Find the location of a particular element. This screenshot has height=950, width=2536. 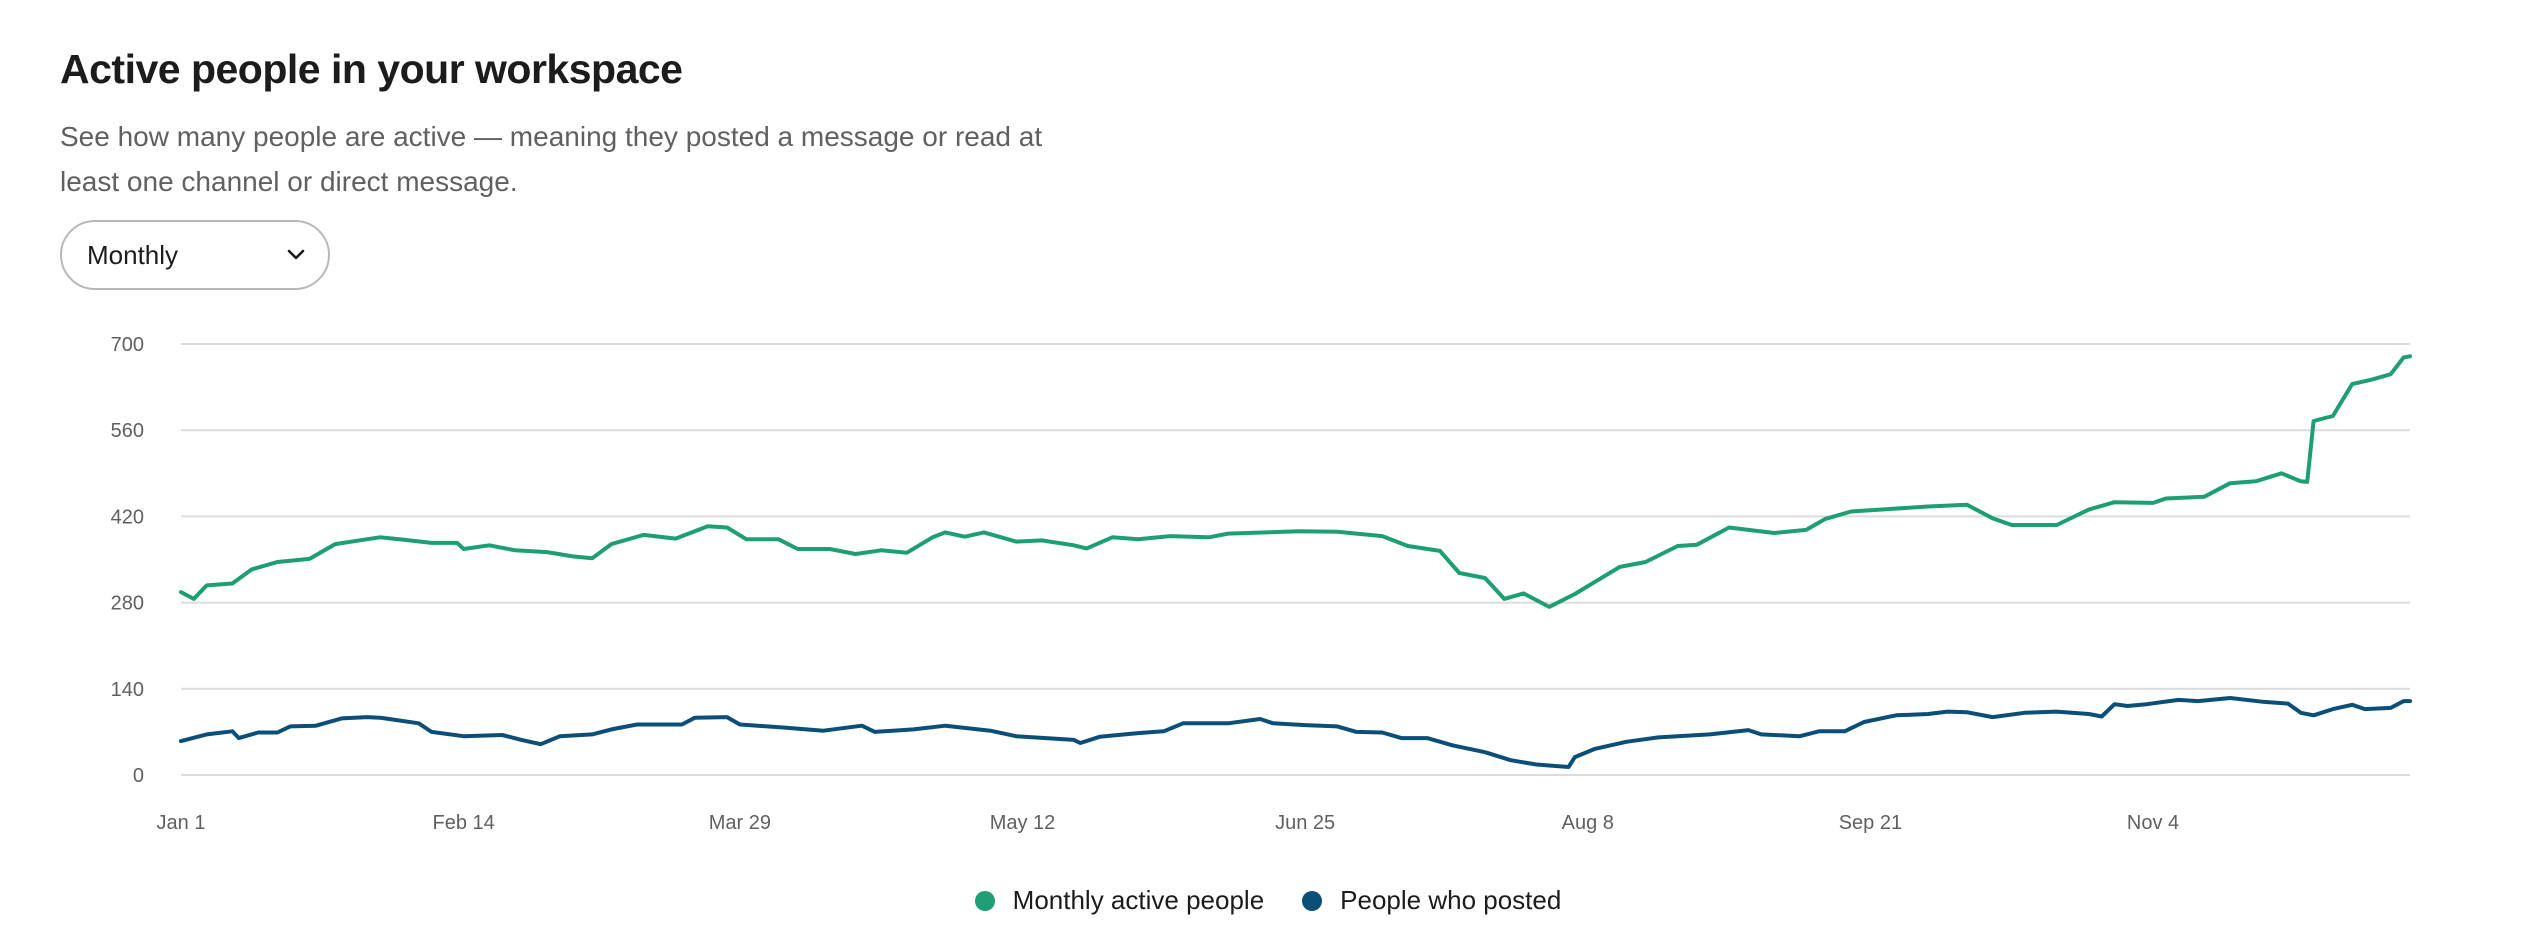

y-axis-ticks: 0 140 280 420 560 700 is located at coordinates (127, 560).